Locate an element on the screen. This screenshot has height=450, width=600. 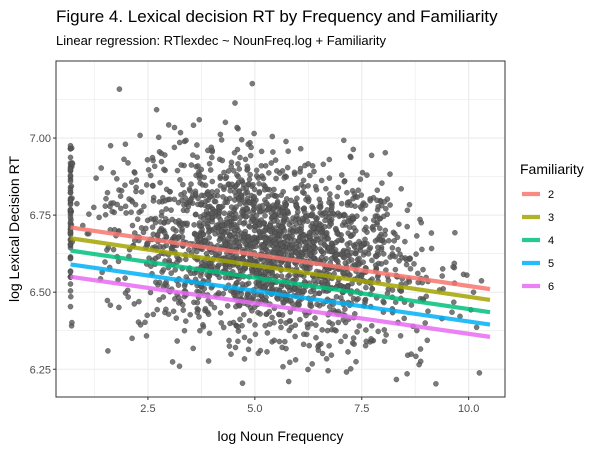
x-tick-label: 5.0 is located at coordinates (254, 409).